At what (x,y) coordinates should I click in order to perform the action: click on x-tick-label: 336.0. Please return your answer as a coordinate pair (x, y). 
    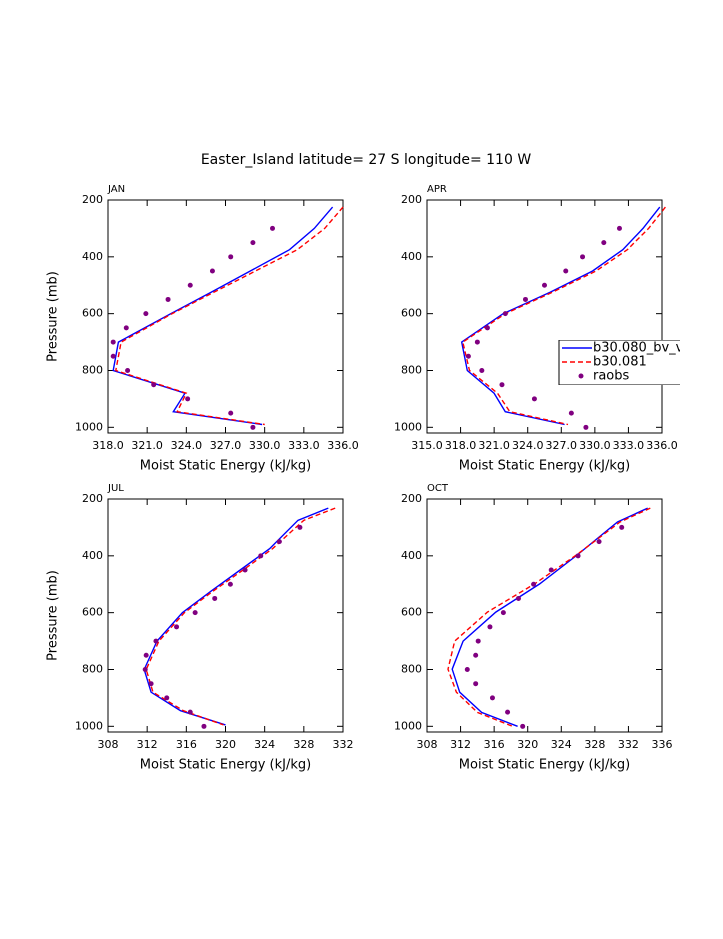
    Looking at the image, I should click on (343, 445).